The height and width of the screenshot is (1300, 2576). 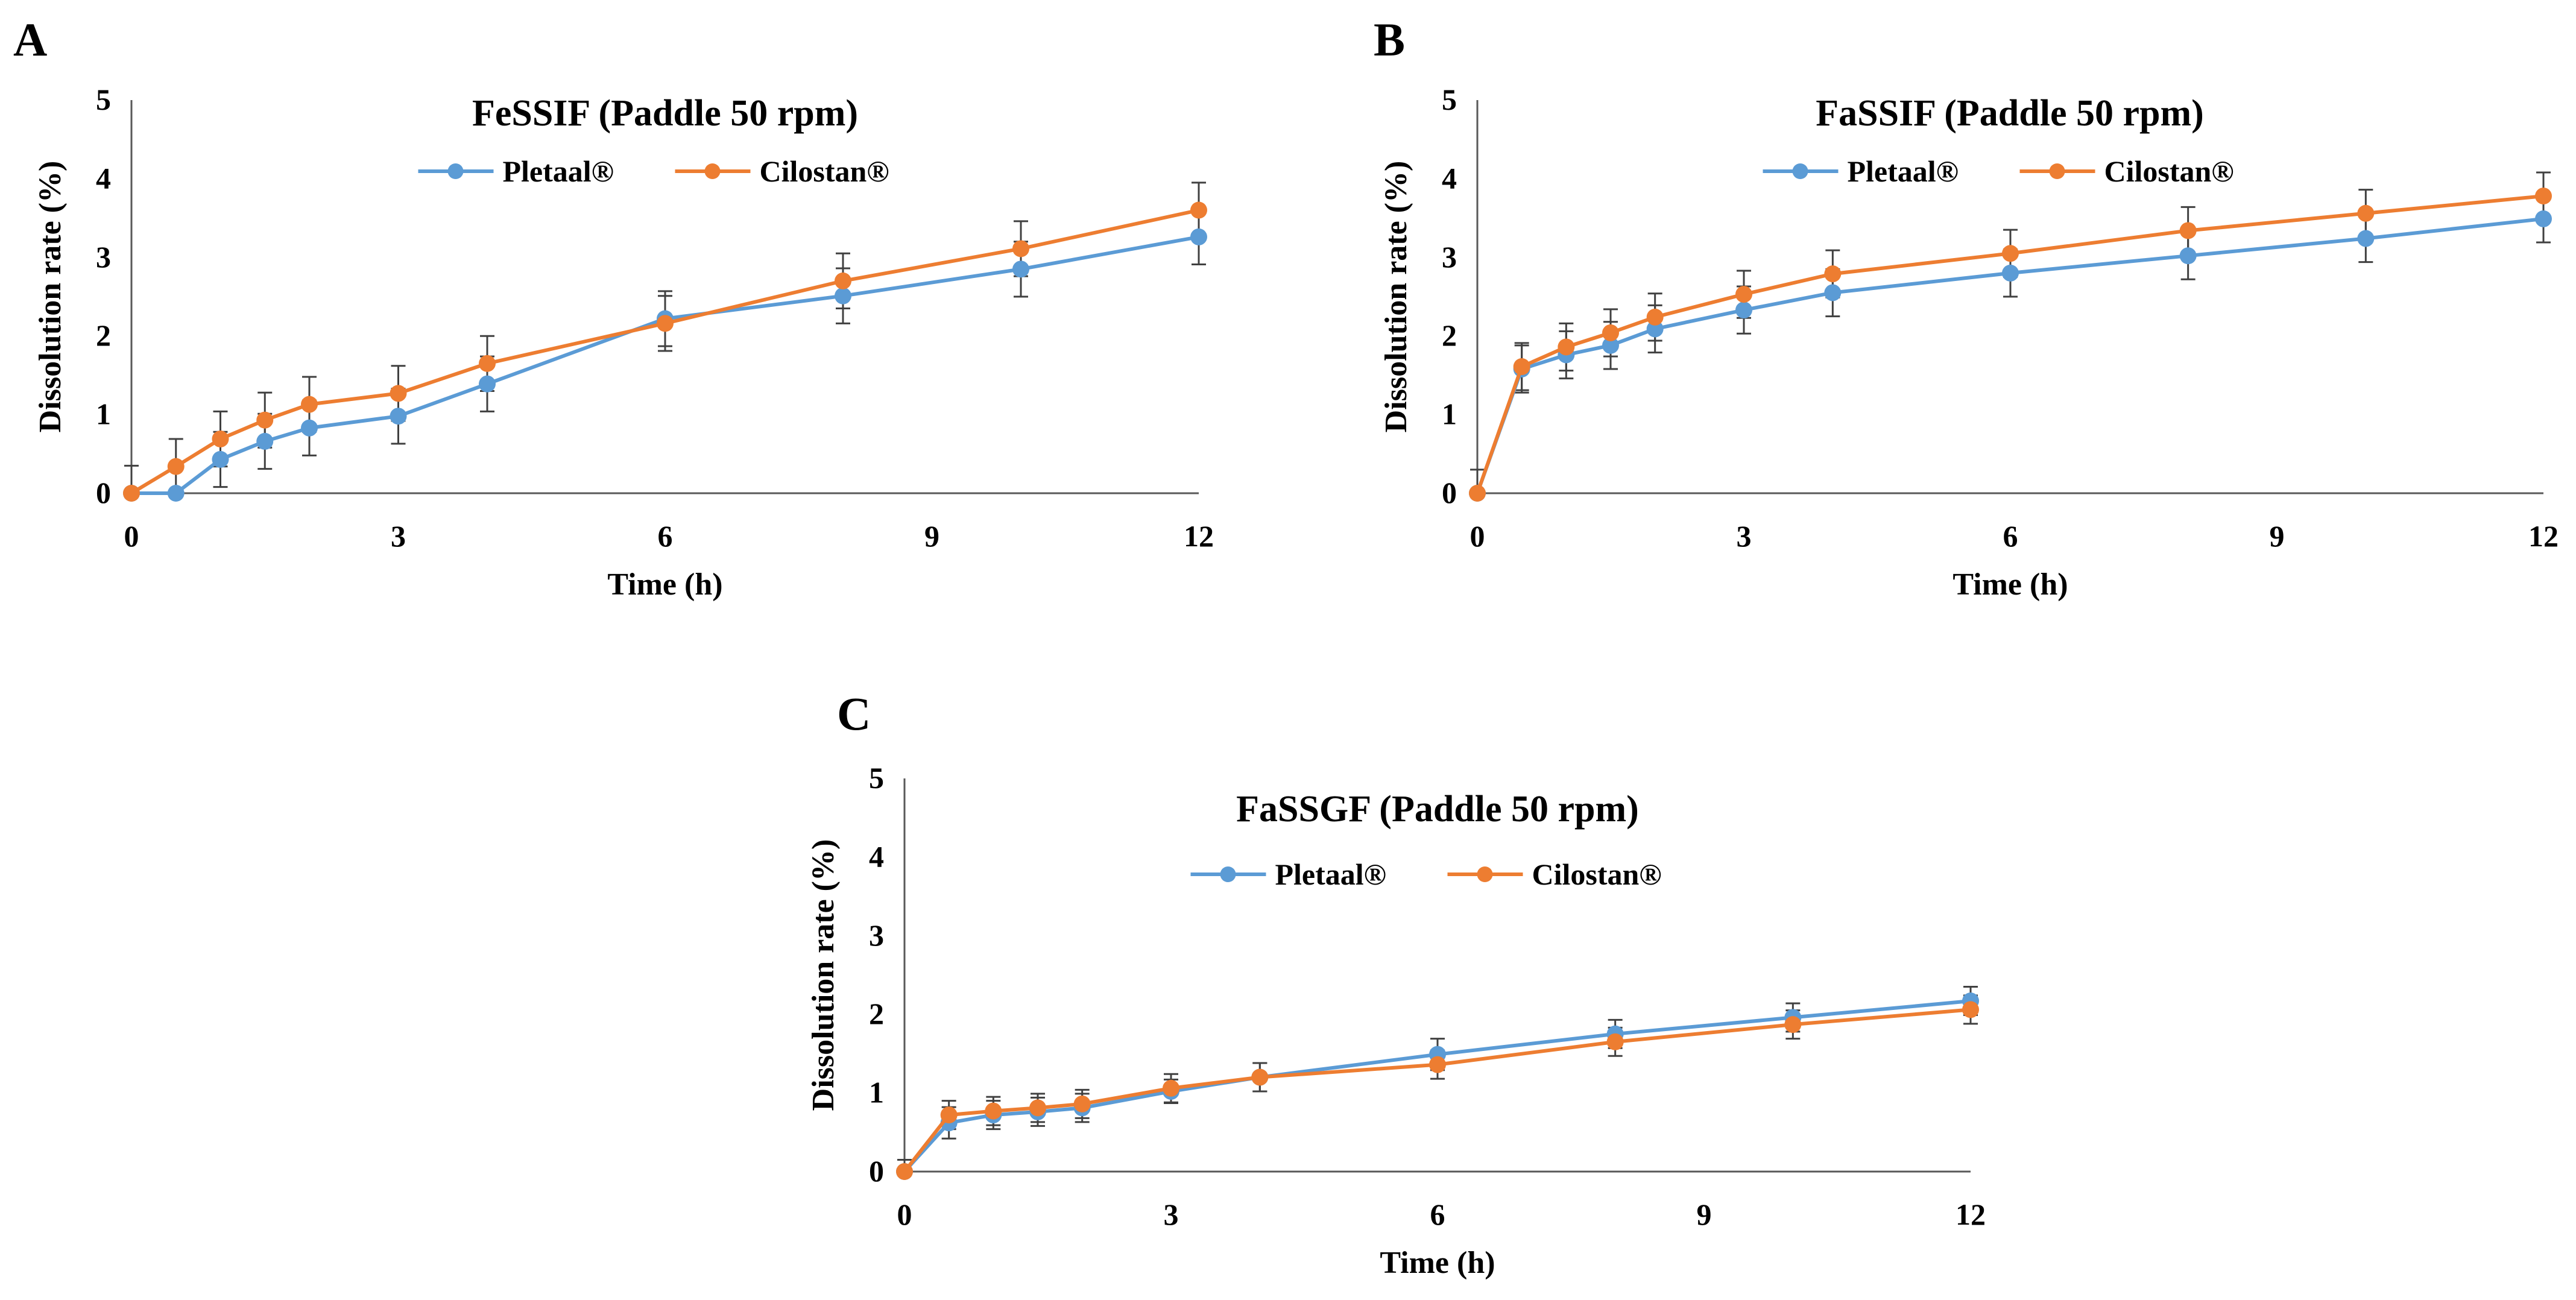 I want to click on chart-title: FaSSGF (Paddle 50 rpm), so click(x=1437, y=809).